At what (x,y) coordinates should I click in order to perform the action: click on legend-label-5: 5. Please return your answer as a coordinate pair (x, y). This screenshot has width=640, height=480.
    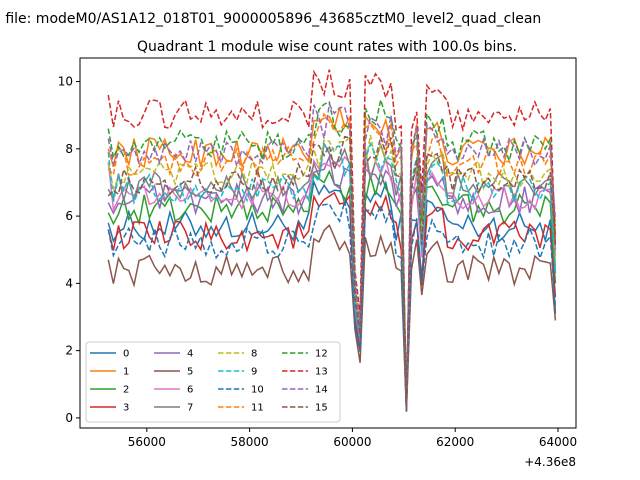
    Looking at the image, I should click on (190, 372).